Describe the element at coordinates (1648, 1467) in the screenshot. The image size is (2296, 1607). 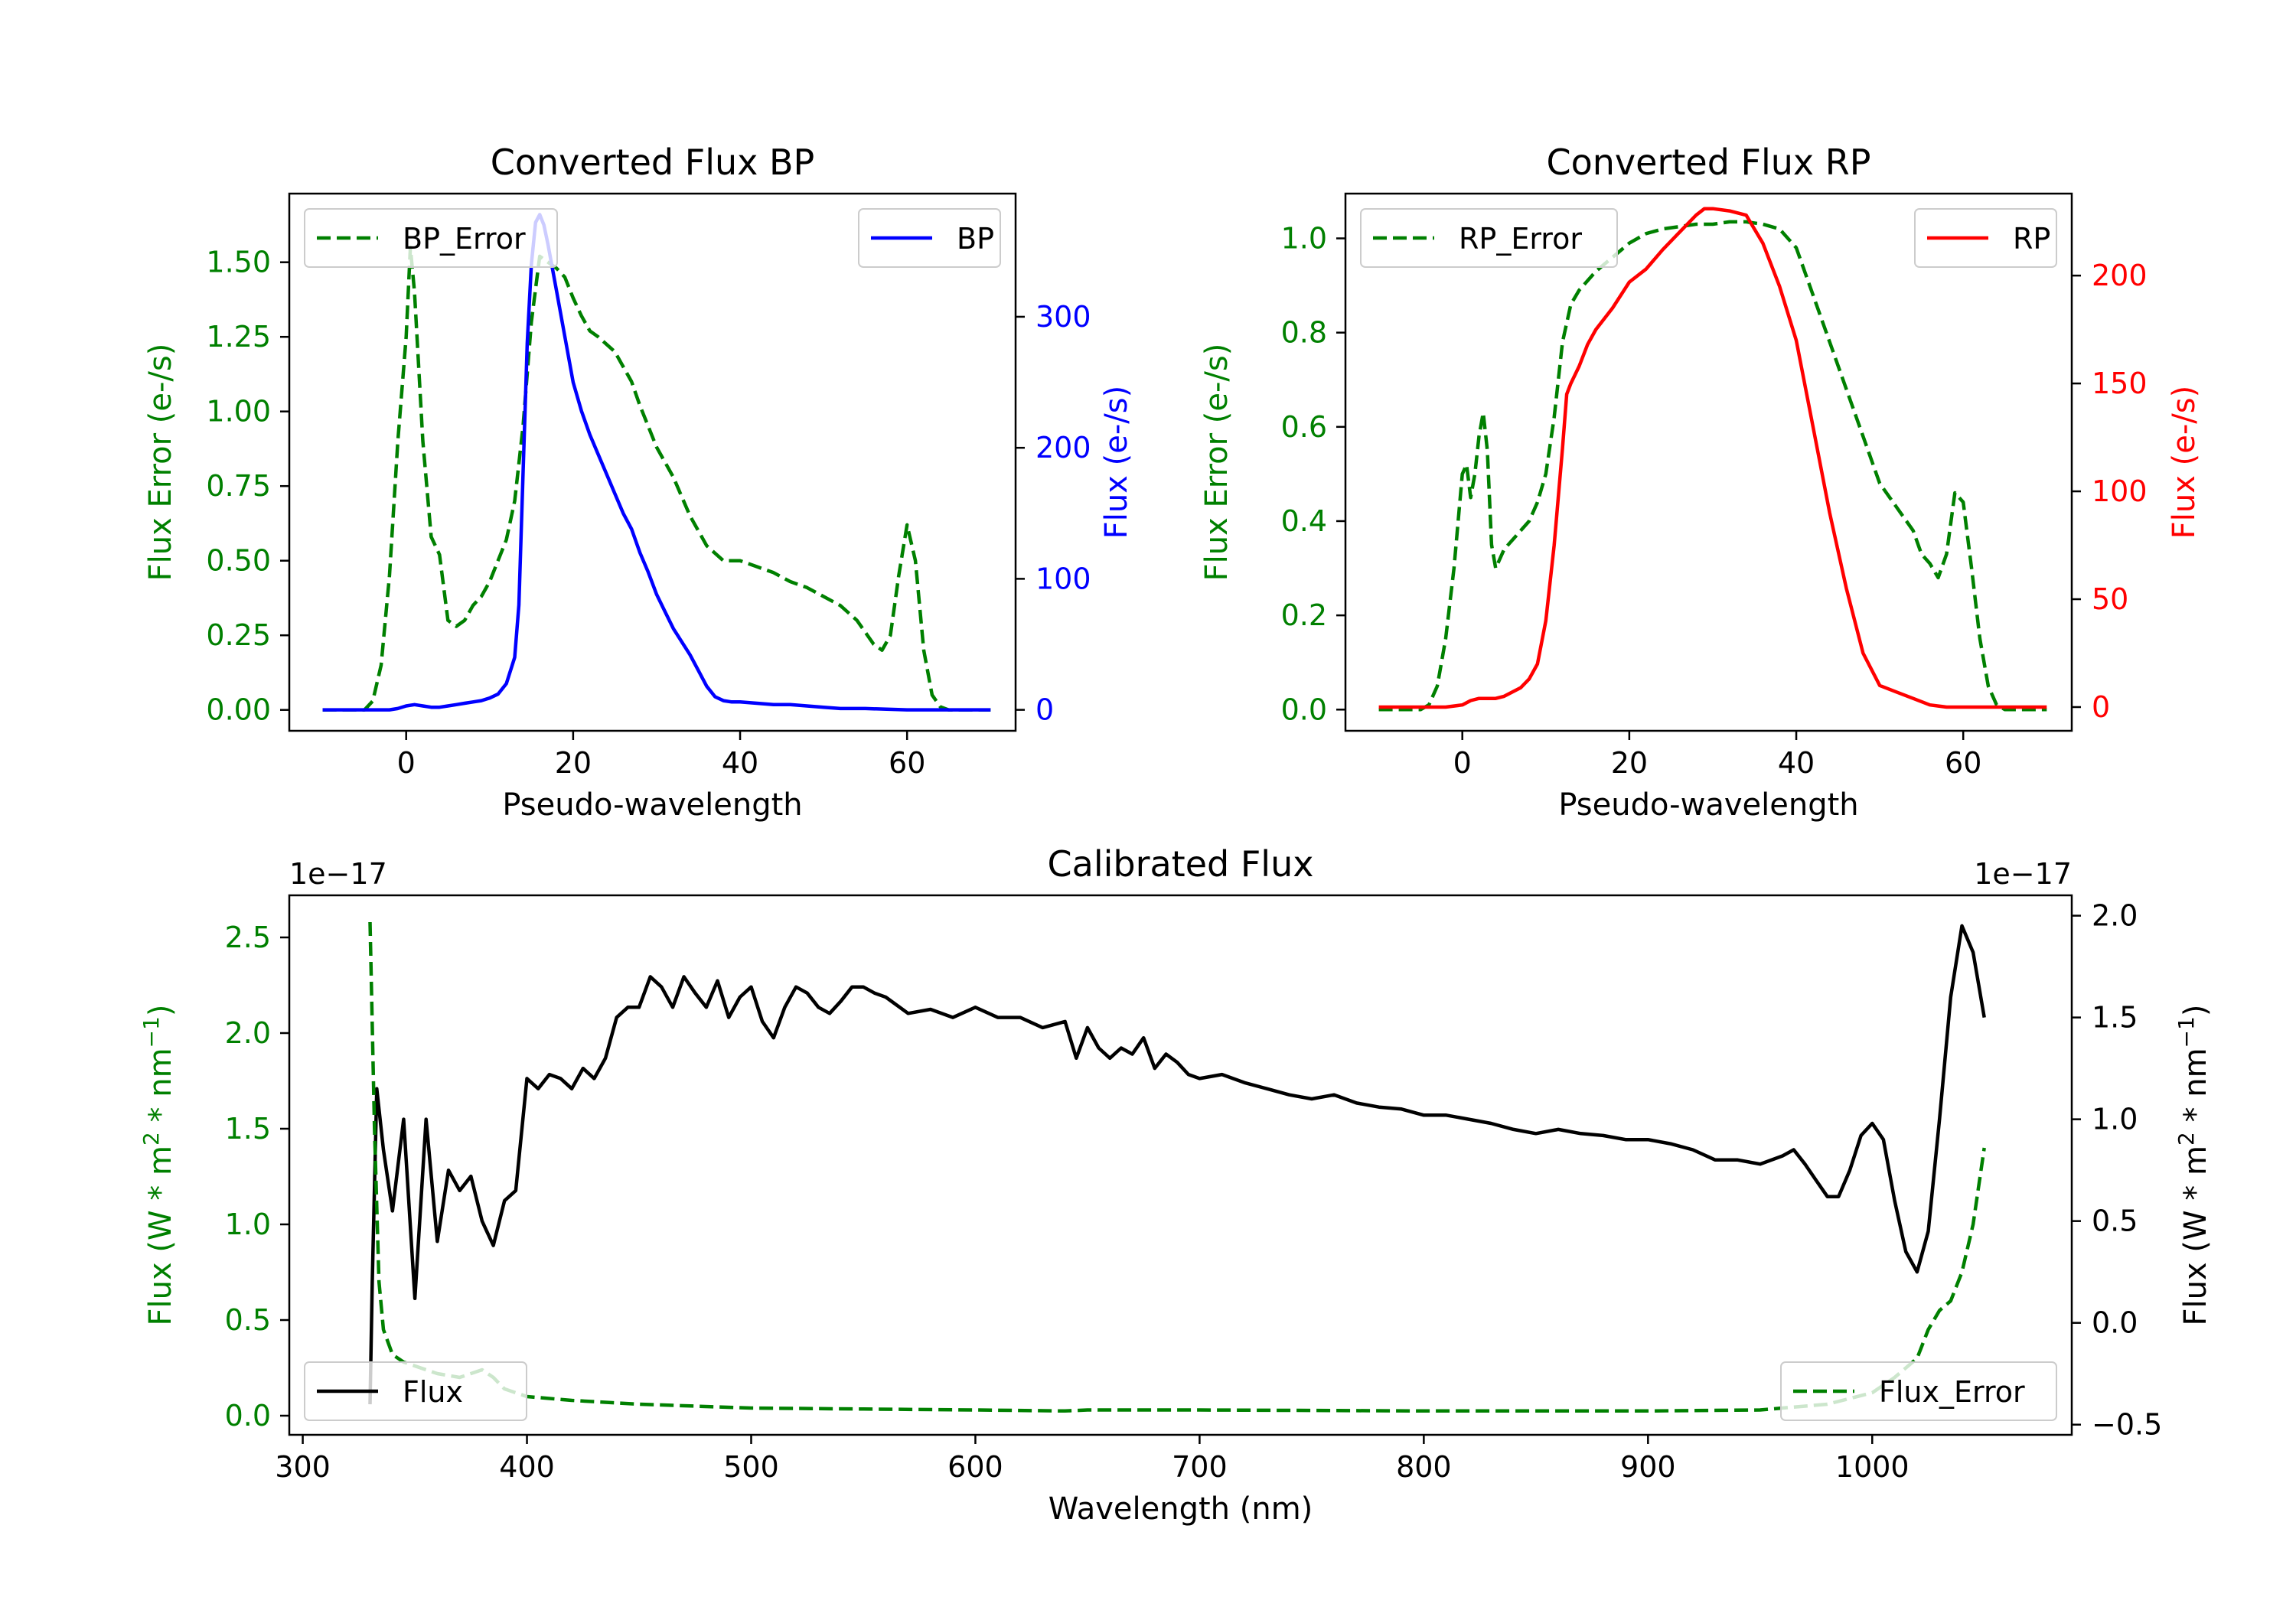
I see `x-tick-label: 900` at that location.